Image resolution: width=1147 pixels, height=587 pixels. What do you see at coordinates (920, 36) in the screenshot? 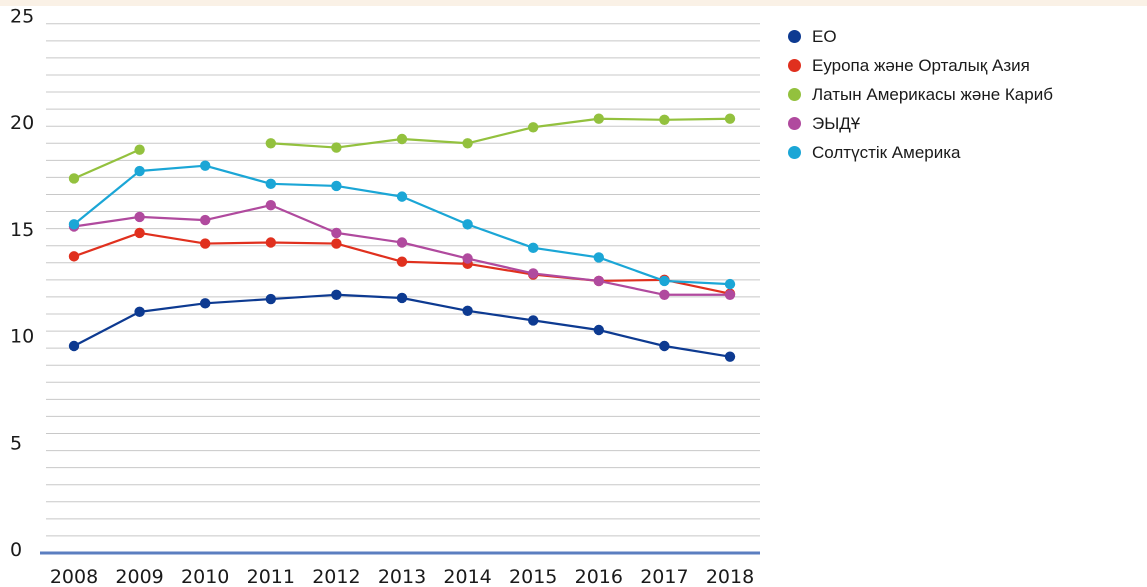
I see `legend-item-eu: ЕО` at bounding box center [920, 36].